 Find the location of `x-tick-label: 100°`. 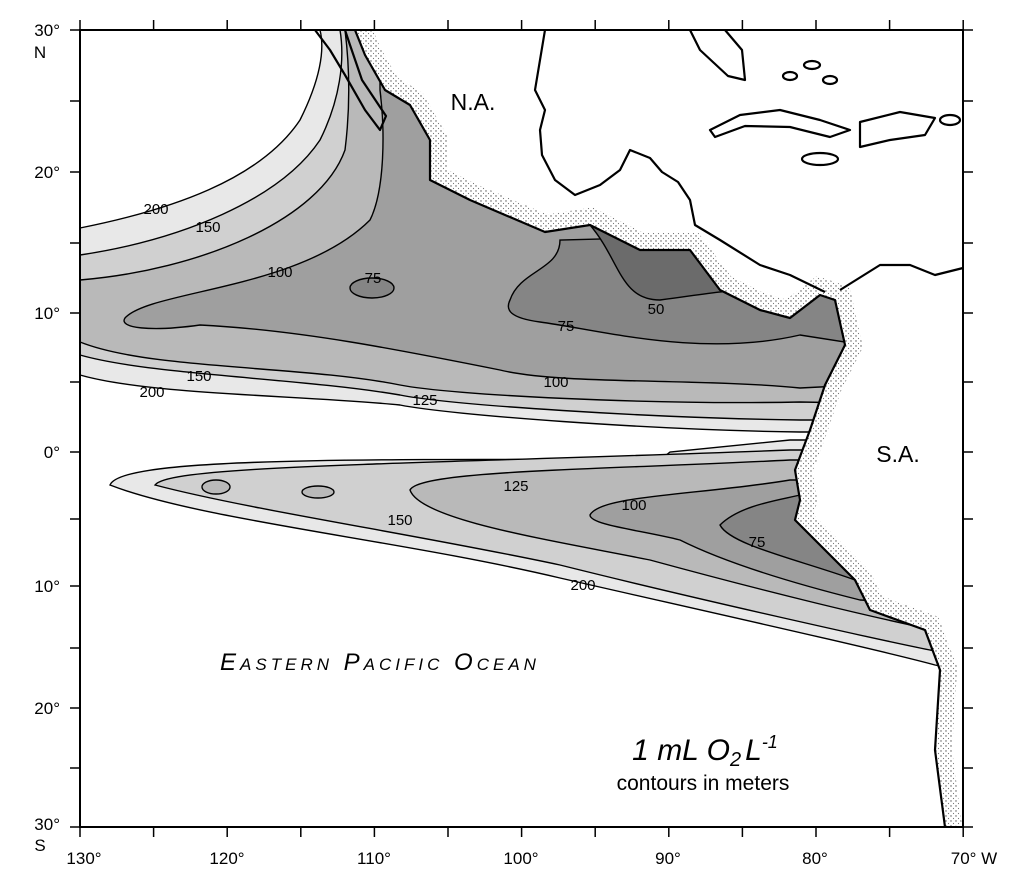

x-tick-label: 100° is located at coordinates (520, 858).